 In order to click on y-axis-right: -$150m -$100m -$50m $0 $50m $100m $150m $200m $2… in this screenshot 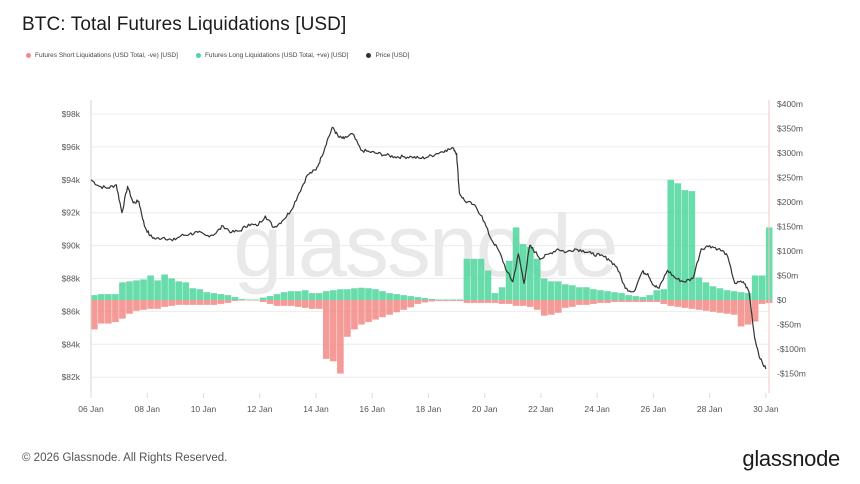, I will do `click(791, 239)`.